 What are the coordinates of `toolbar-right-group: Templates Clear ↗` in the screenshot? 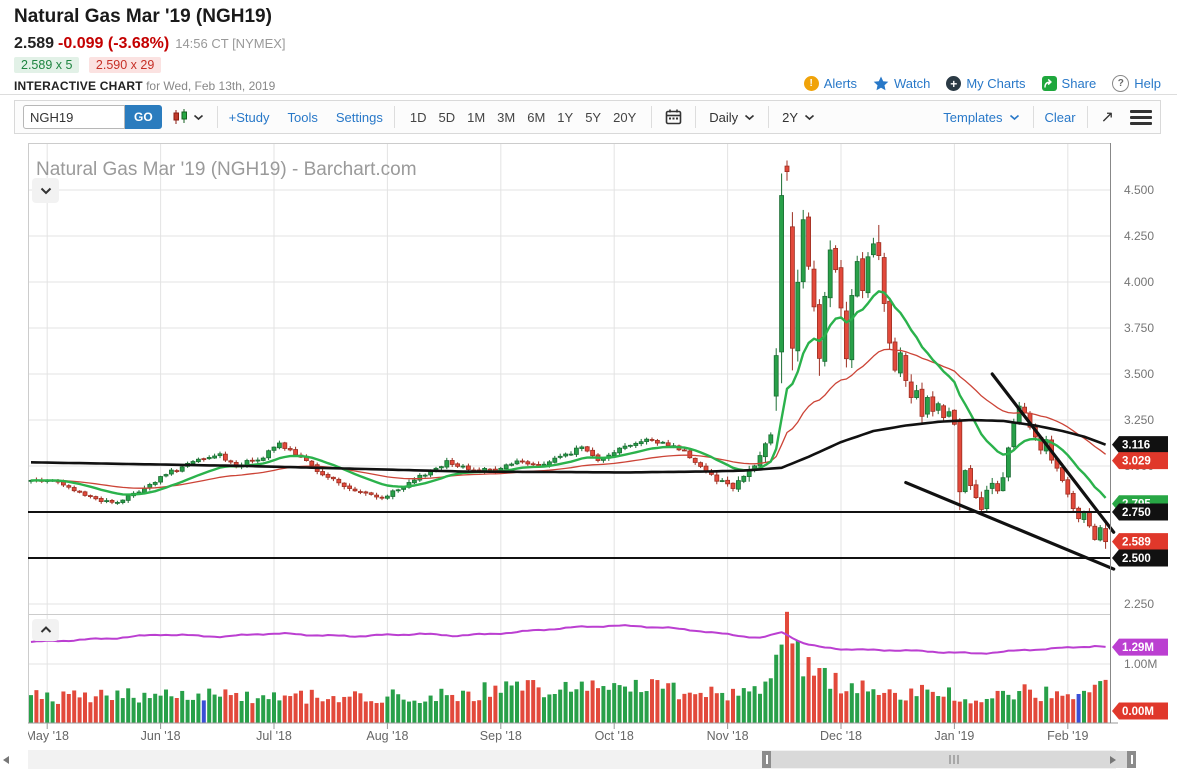 It's located at (1045, 117).